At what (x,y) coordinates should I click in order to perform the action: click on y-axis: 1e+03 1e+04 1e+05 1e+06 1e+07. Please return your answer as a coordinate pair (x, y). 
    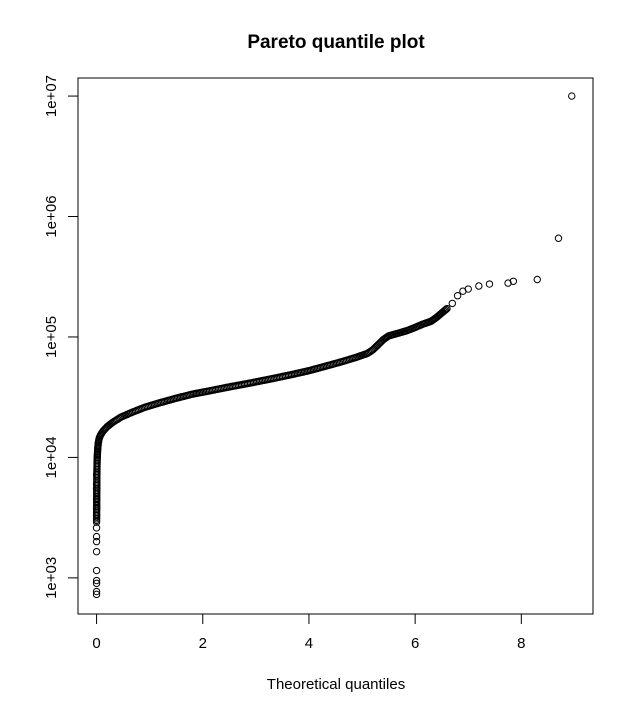
    Looking at the image, I should click on (61, 337).